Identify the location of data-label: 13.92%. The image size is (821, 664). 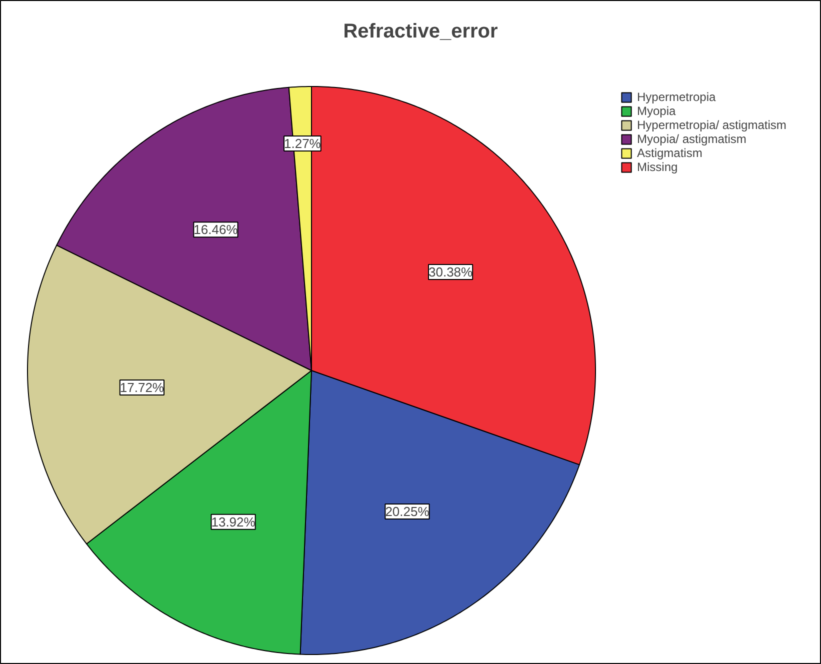
(233, 522).